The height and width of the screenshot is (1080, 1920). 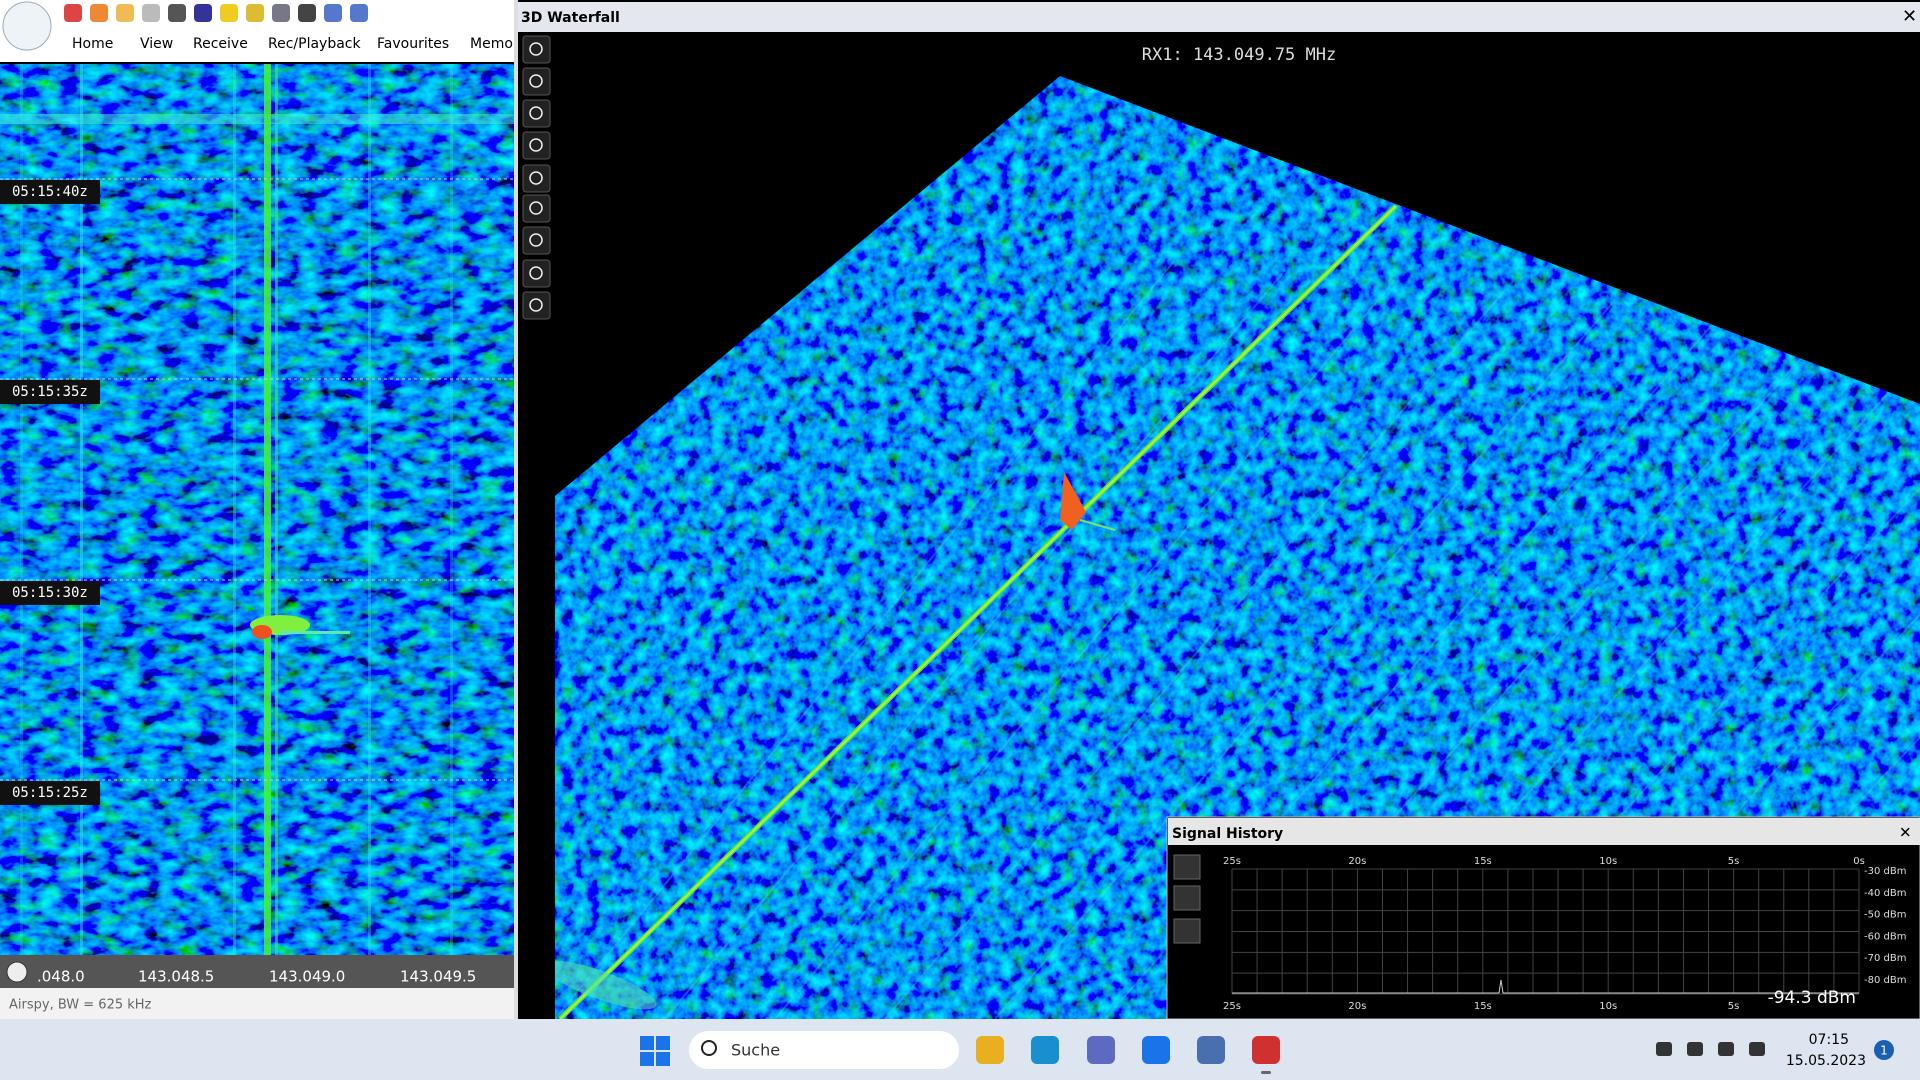 What do you see at coordinates (1859, 861) in the screenshot?
I see `sh-time-tick: 0s` at bounding box center [1859, 861].